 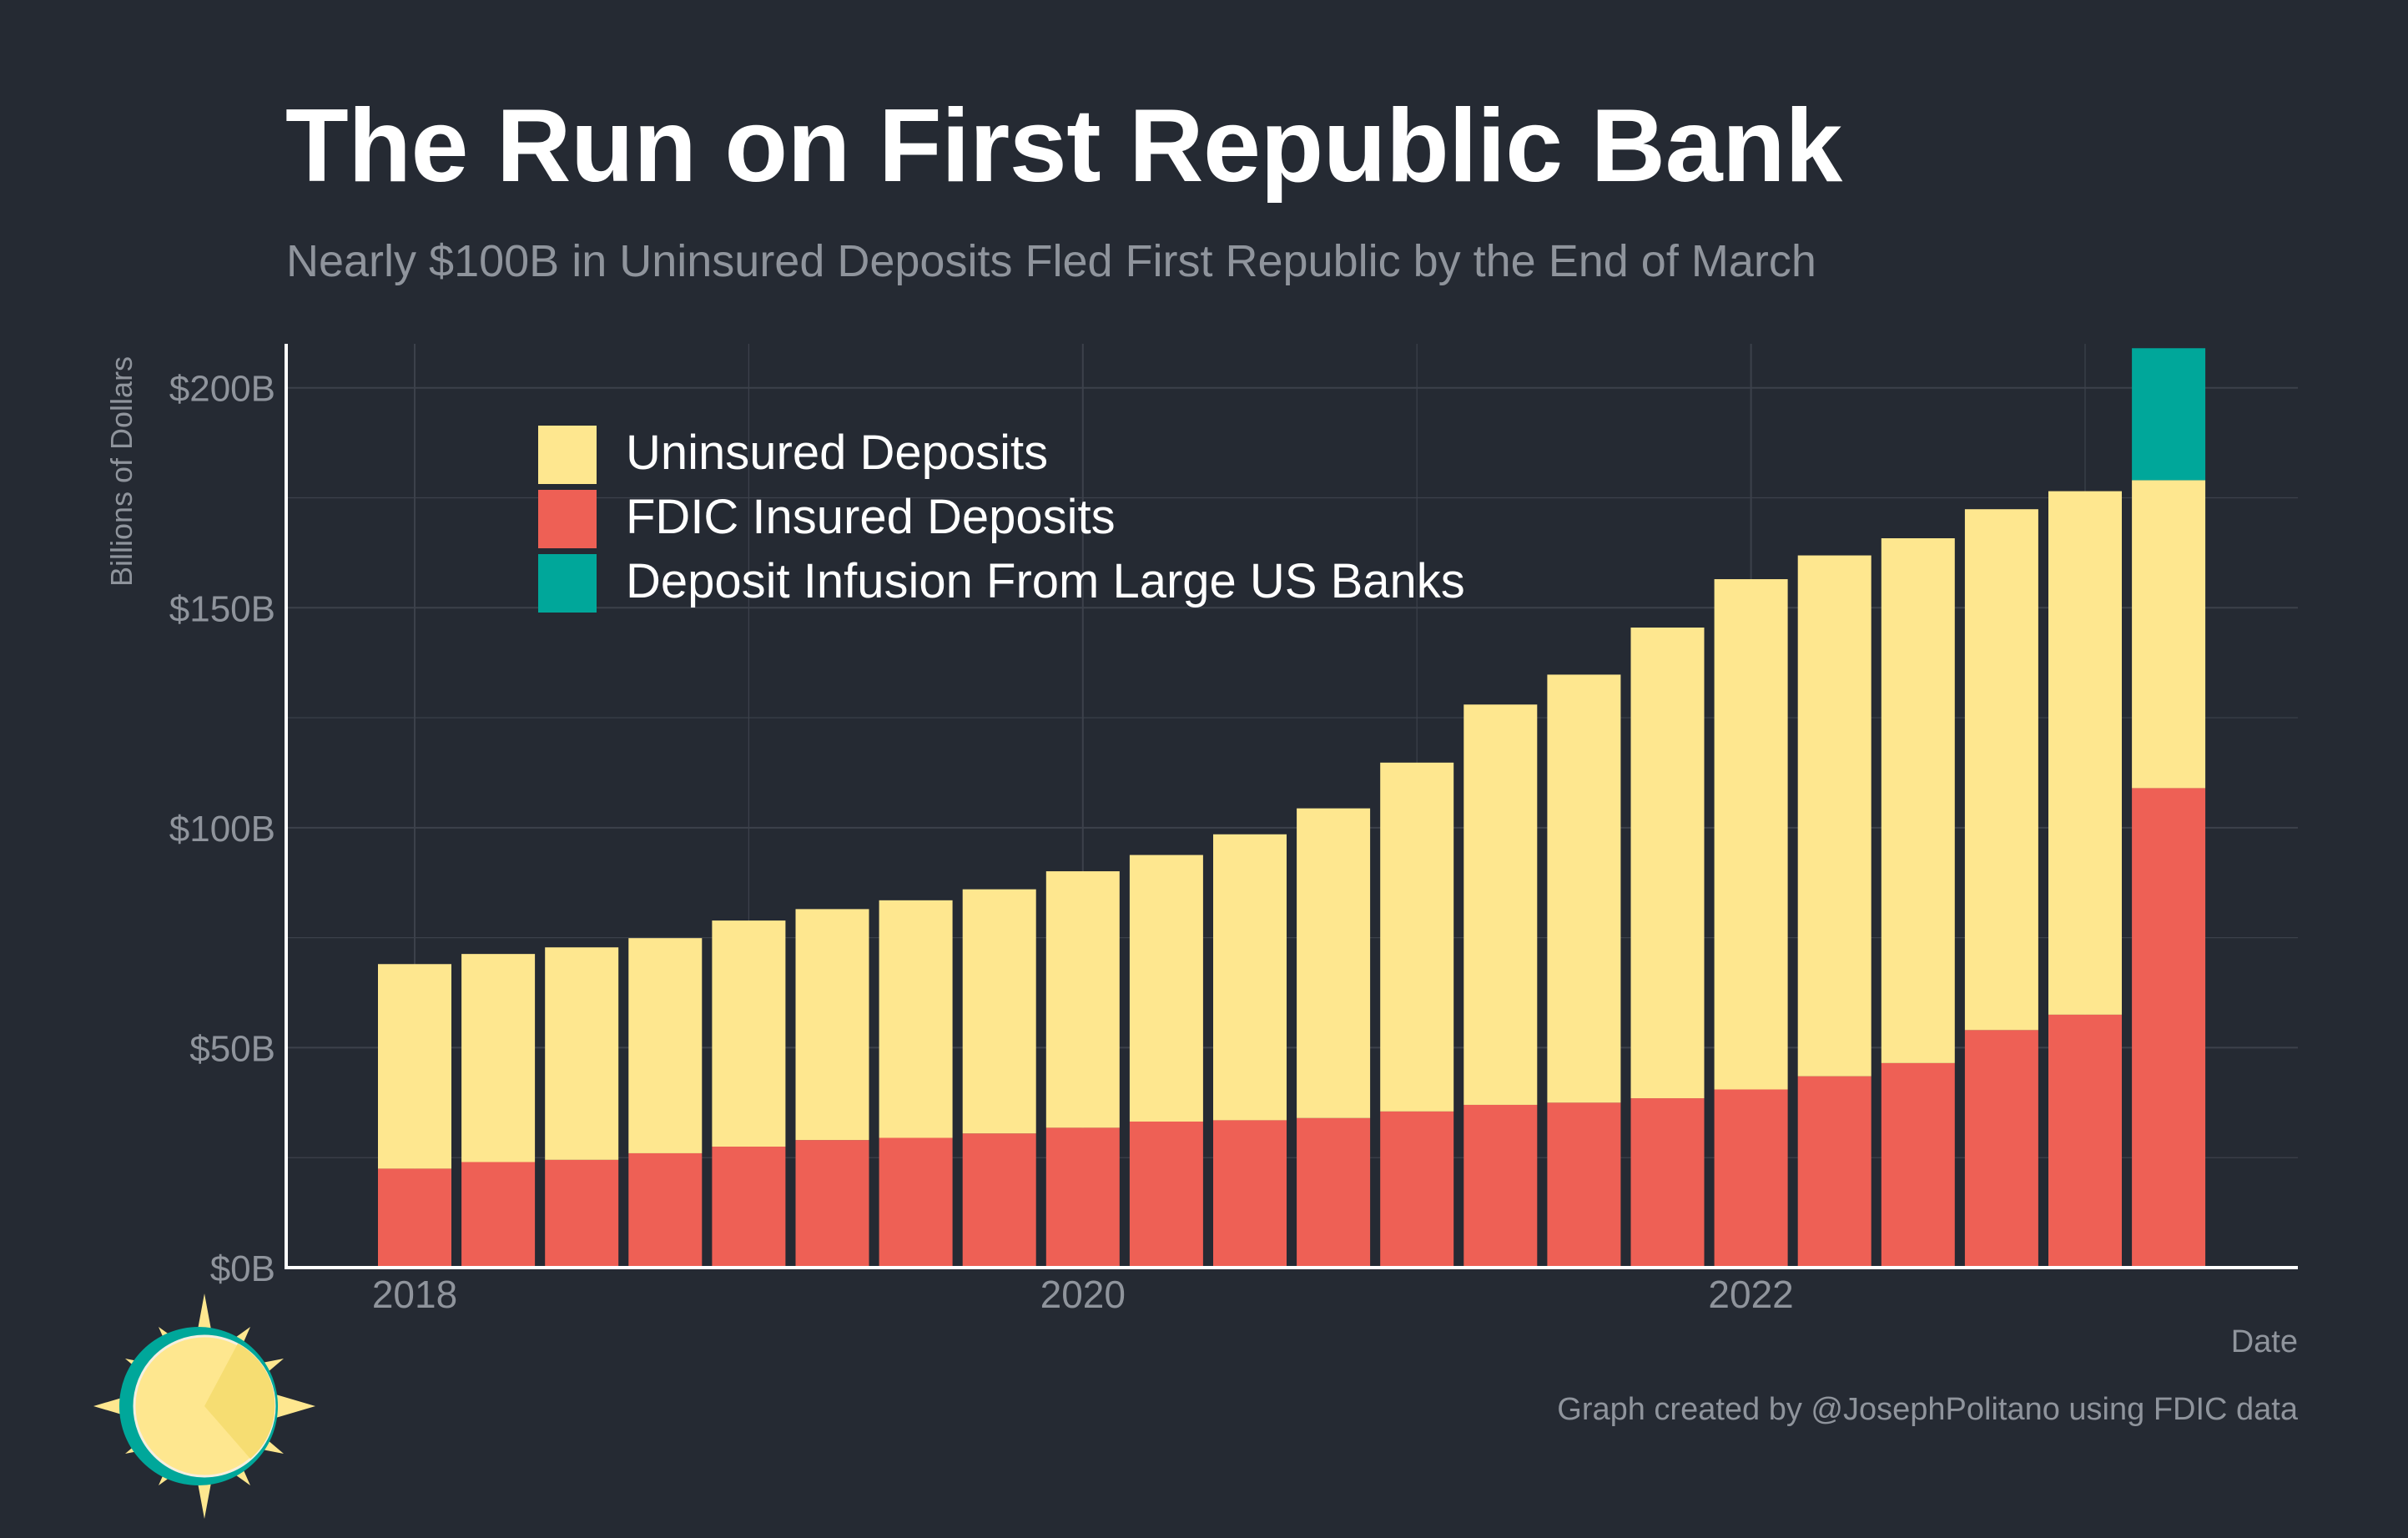 What do you see at coordinates (871, 517) in the screenshot?
I see `legend-label: FDIC Insured Deposits` at bounding box center [871, 517].